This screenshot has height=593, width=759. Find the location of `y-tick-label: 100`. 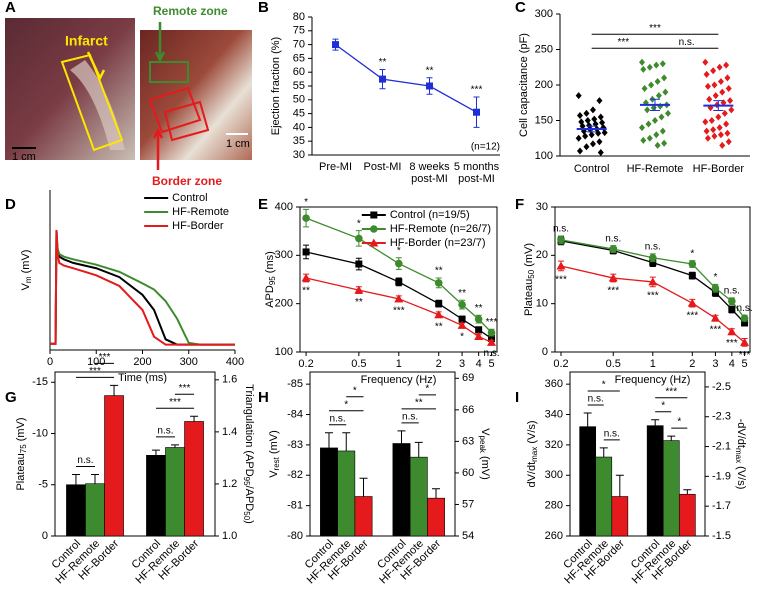

y-tick-label: 100 is located at coordinates (544, 156).